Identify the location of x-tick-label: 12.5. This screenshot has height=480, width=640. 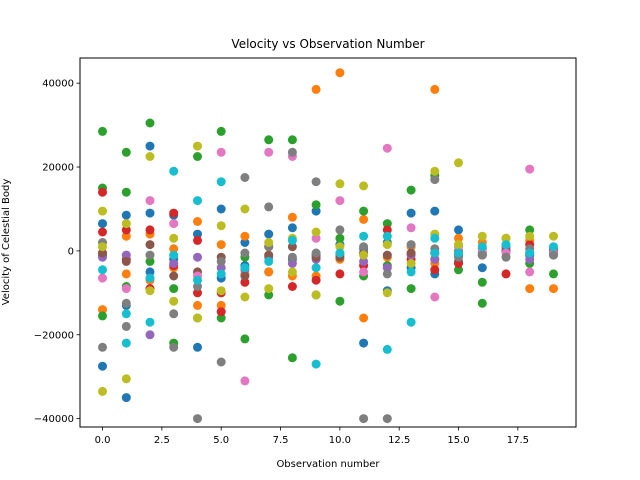
(399, 440).